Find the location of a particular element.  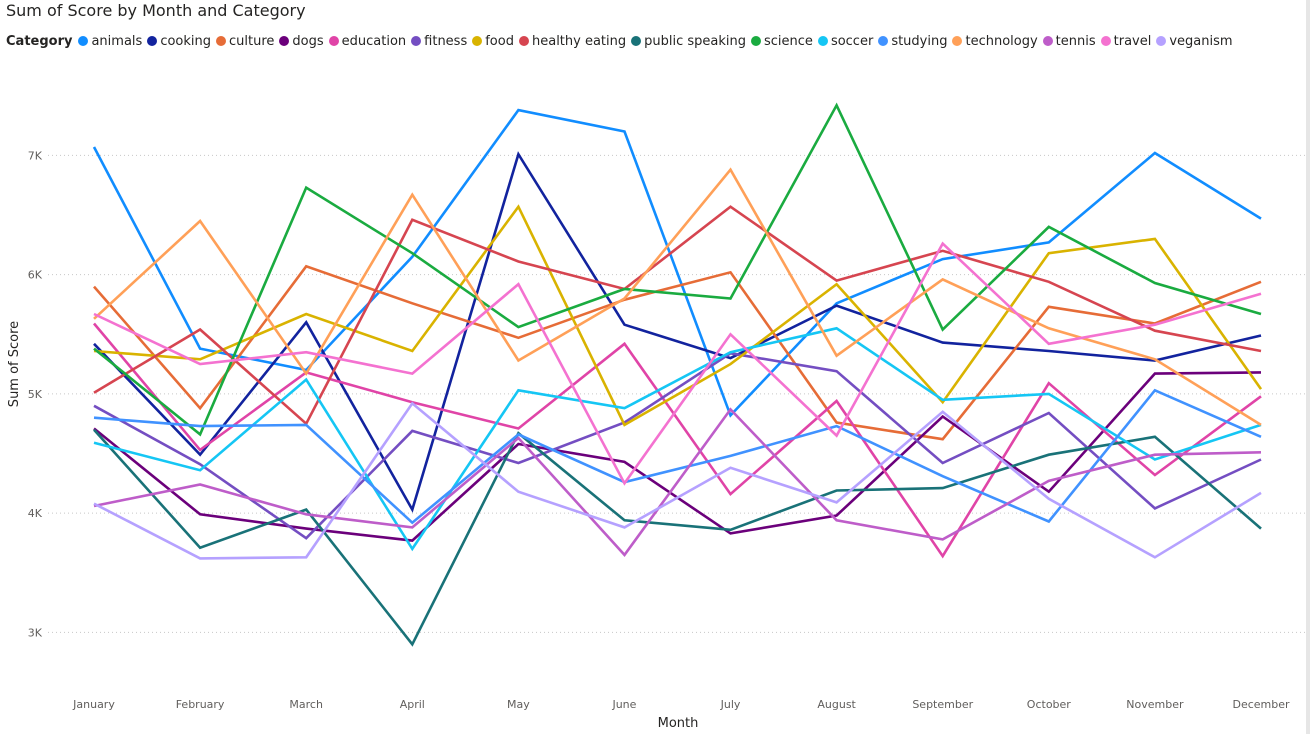

legend-item-cooking: cooking is located at coordinates (179, 41).